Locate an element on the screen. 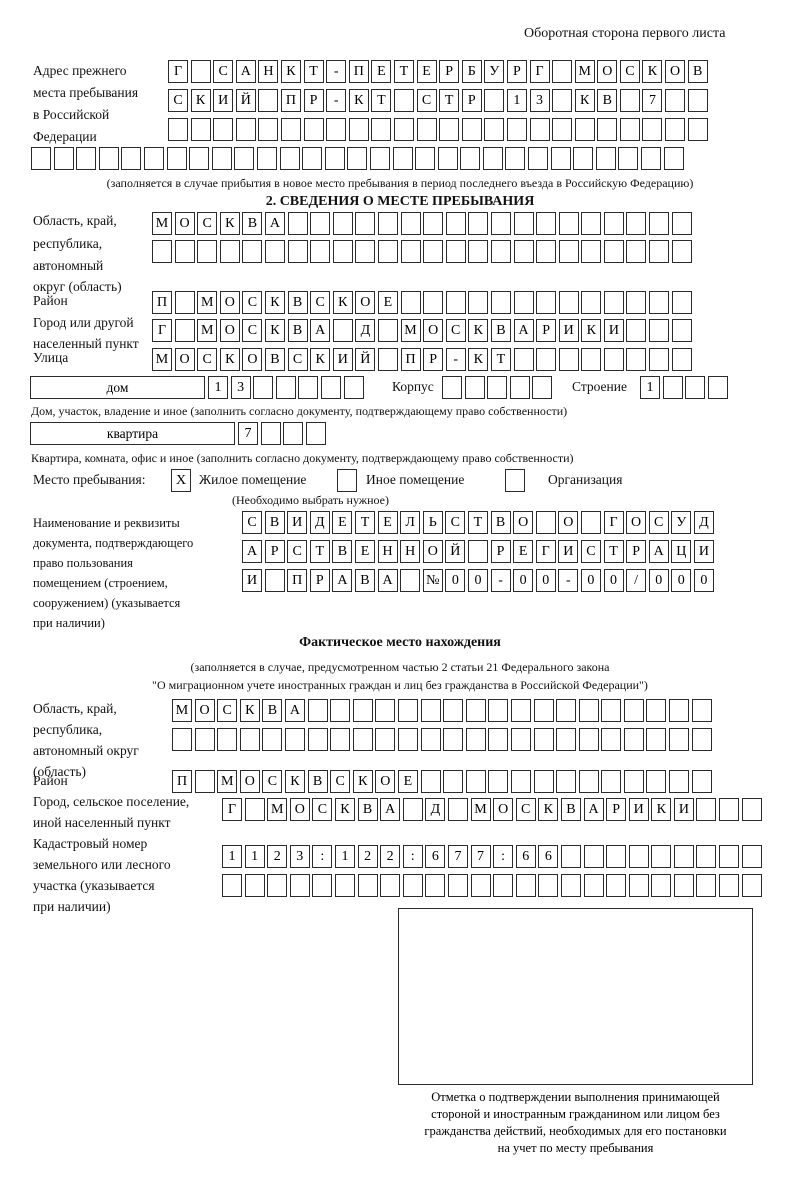 The height and width of the screenshot is (1180, 800). actual-district-row-cell-5: С is located at coordinates (272, 781).